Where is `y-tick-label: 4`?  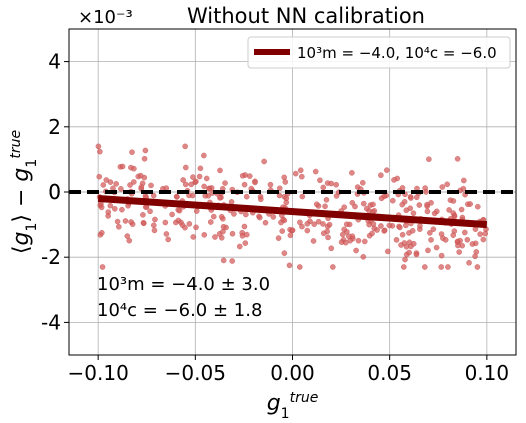
y-tick-label: 4 is located at coordinates (54, 62).